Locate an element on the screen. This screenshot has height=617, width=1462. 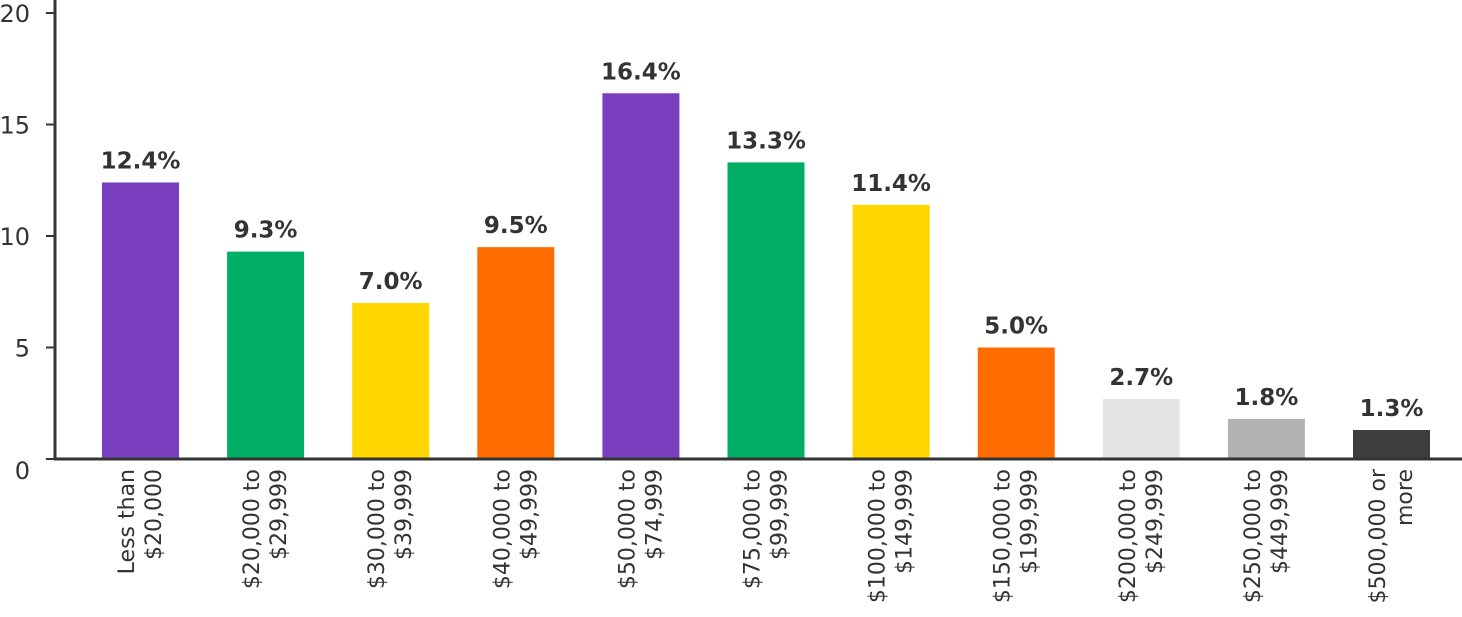
y-tick-label: 0 is located at coordinates (22, 471).